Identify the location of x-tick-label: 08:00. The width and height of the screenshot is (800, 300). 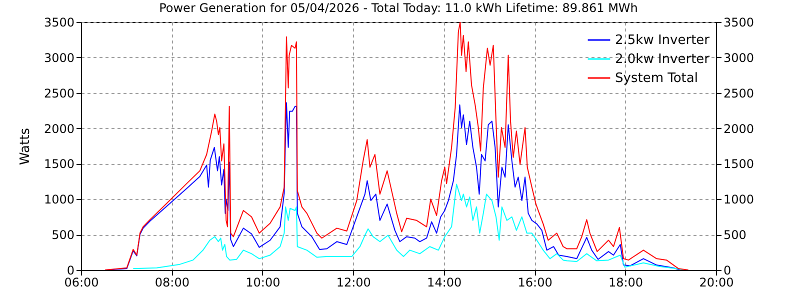
(172, 283).